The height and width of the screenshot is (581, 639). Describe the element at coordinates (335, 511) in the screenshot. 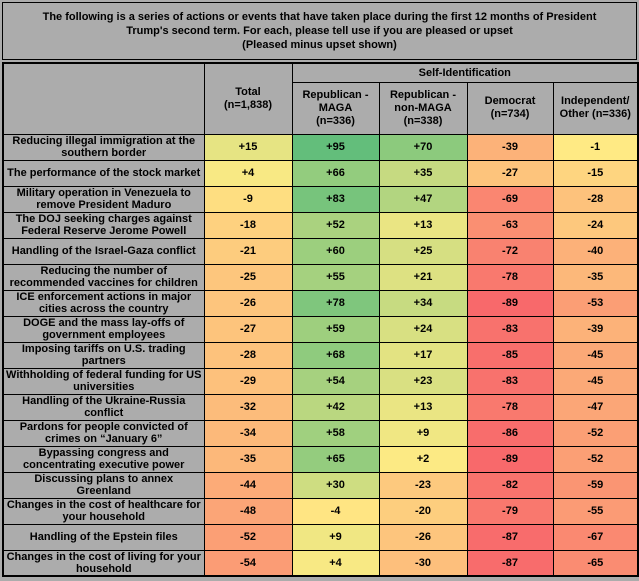

I see `value-cell: -4` at that location.